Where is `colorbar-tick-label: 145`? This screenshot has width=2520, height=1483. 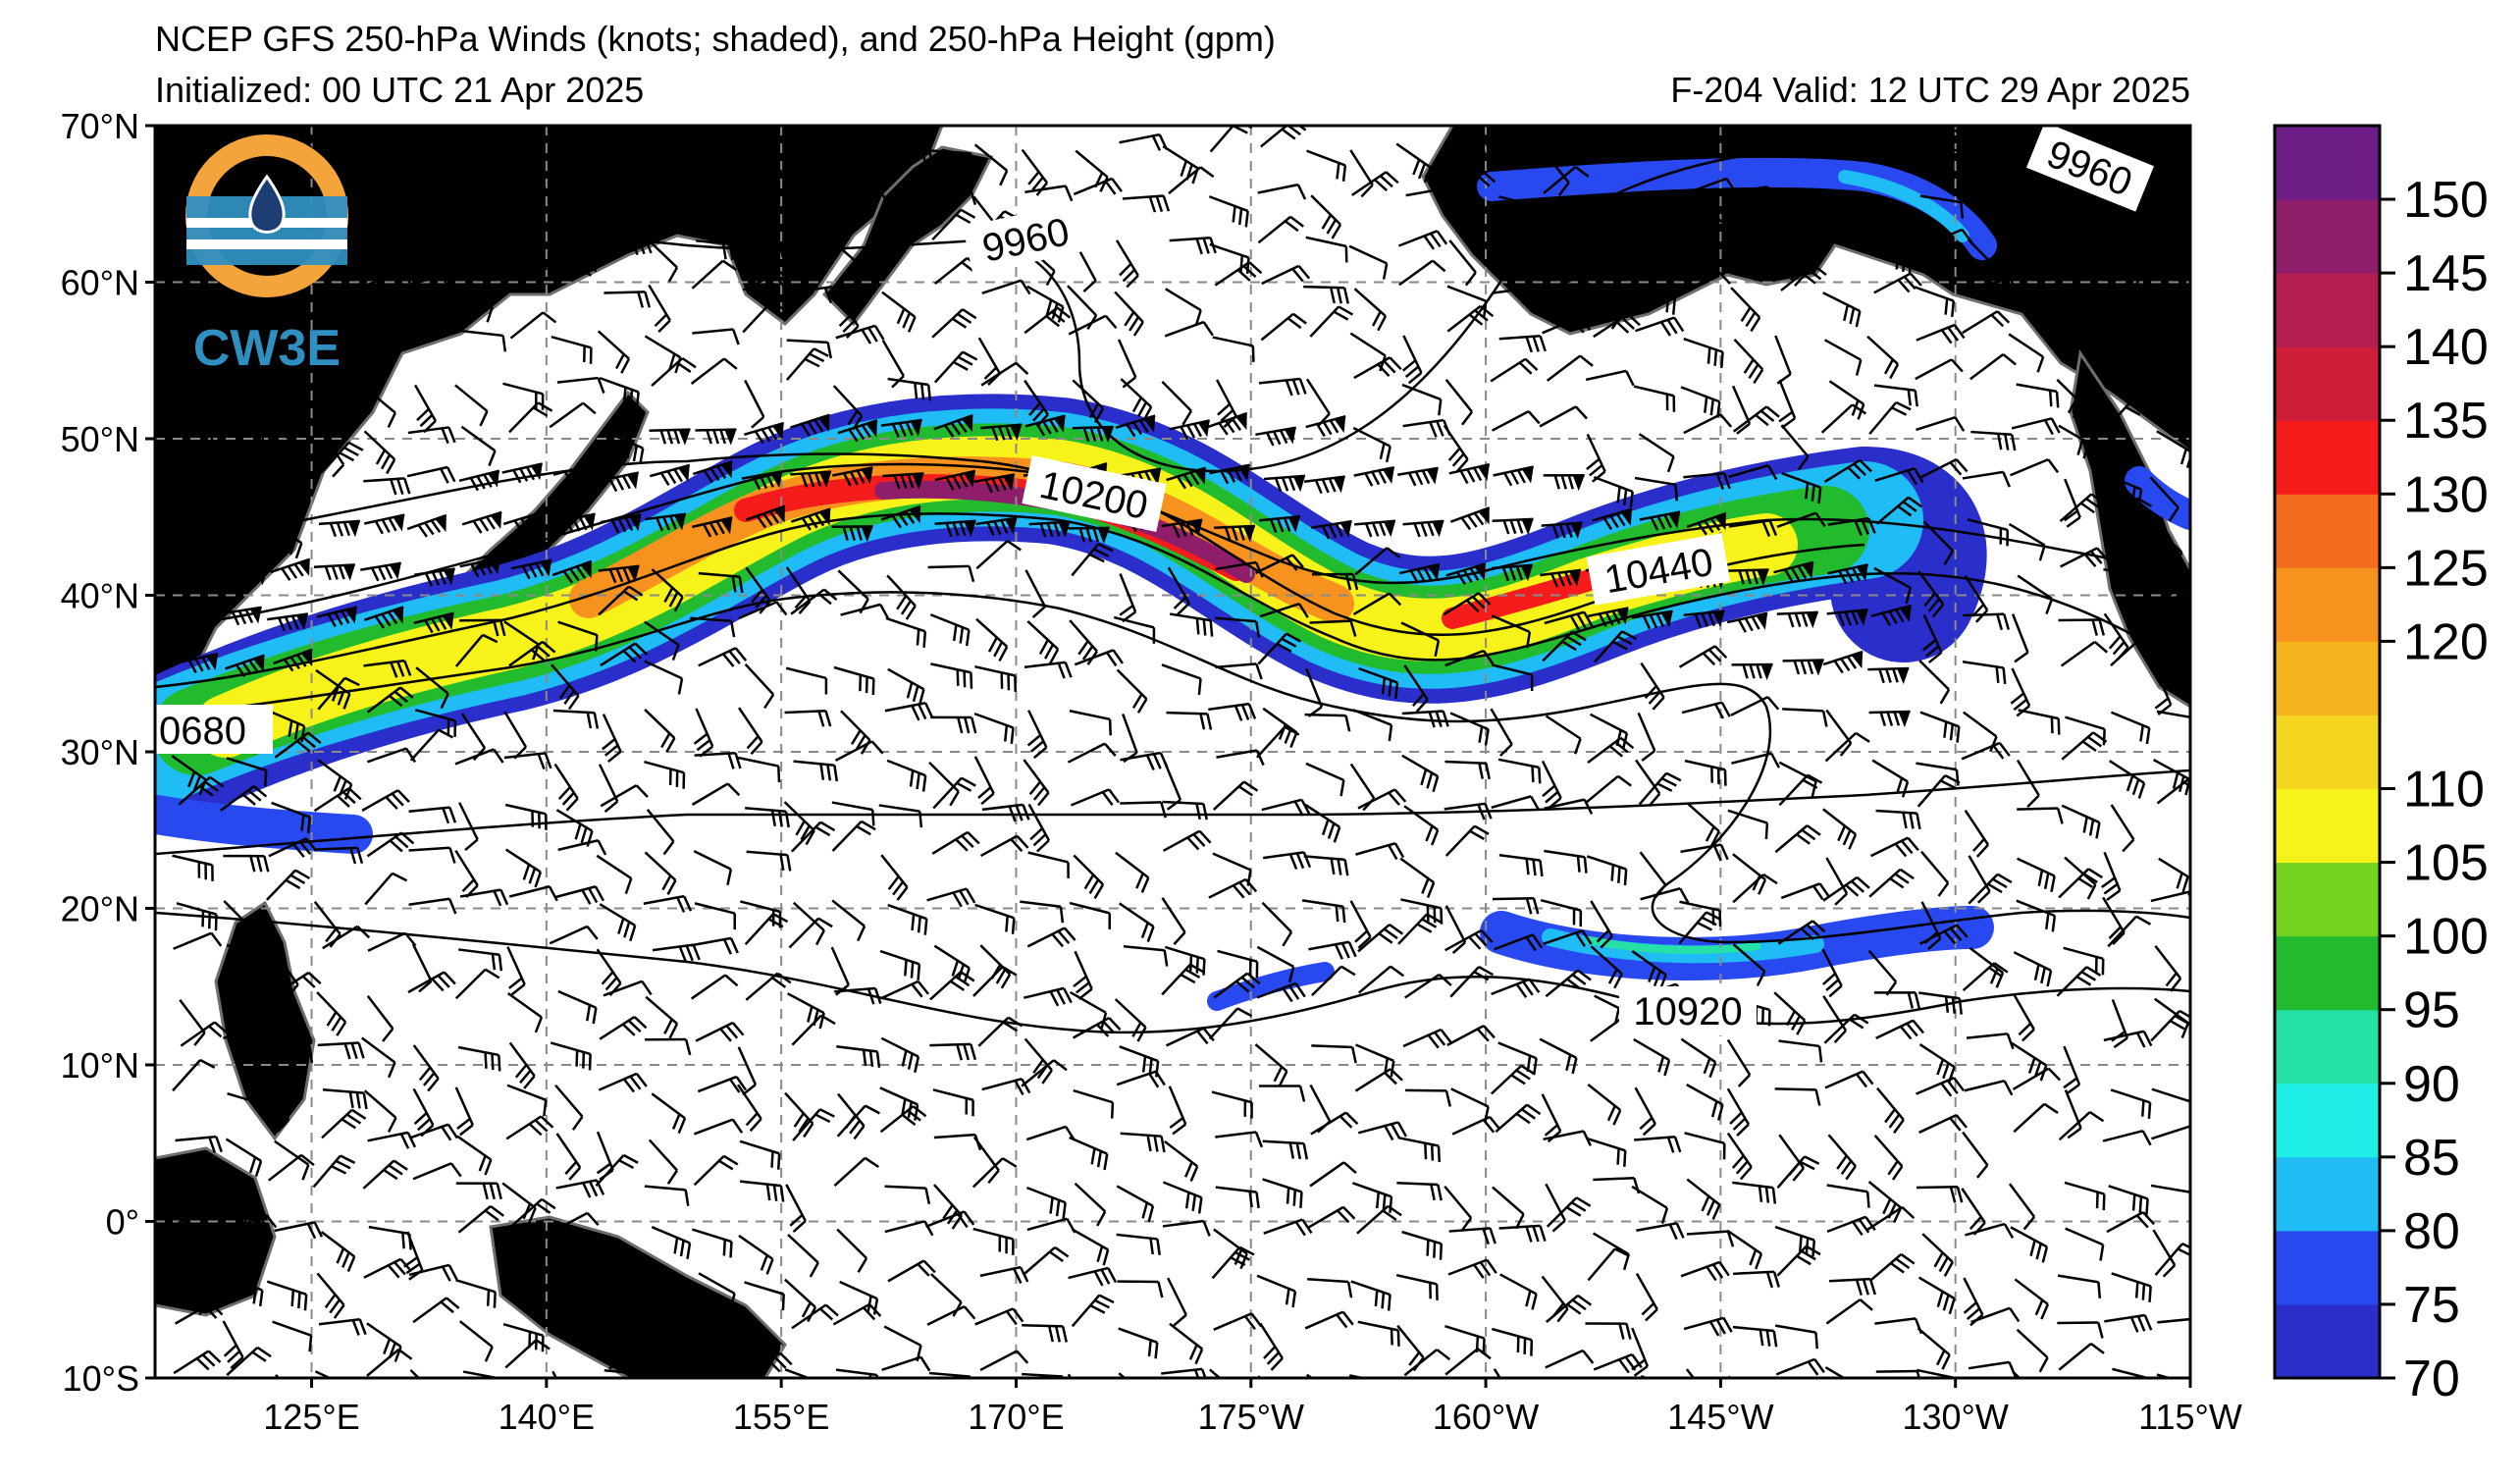
colorbar-tick-label: 145 is located at coordinates (2446, 273).